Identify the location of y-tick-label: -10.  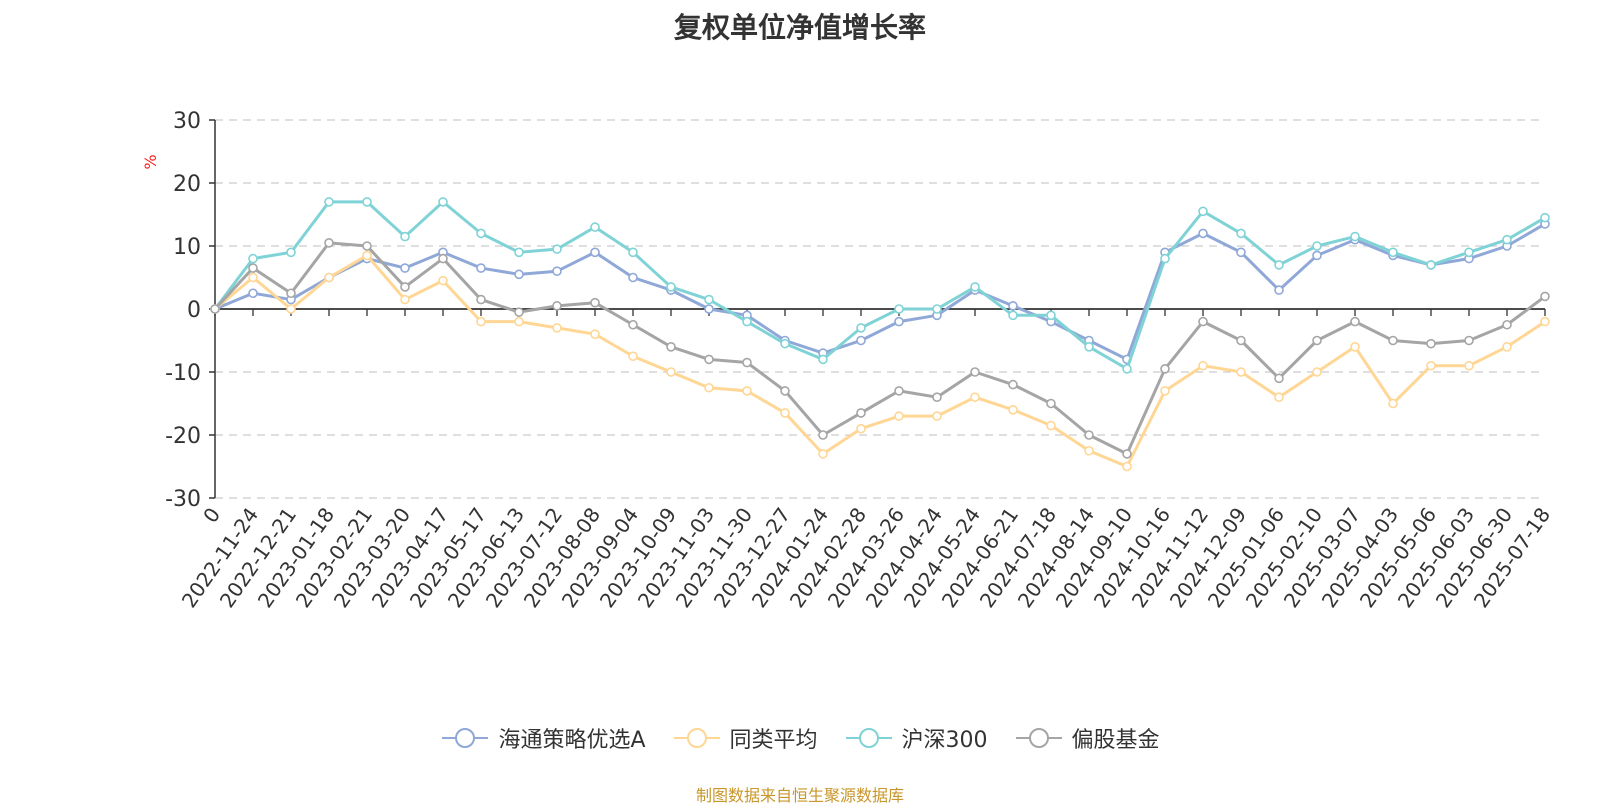
(183, 373).